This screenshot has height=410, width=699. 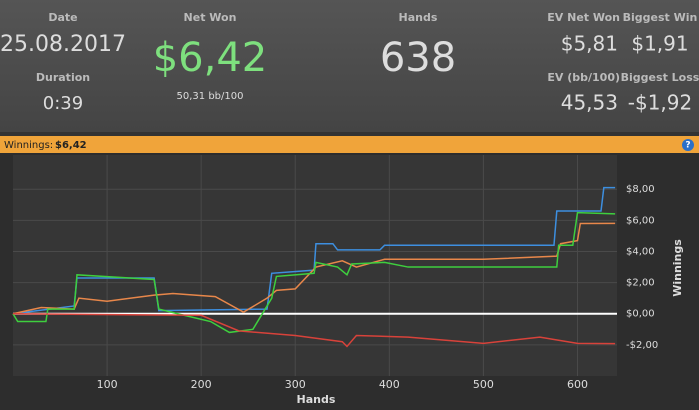 I want to click on x-tick-label: 300, so click(x=295, y=384).